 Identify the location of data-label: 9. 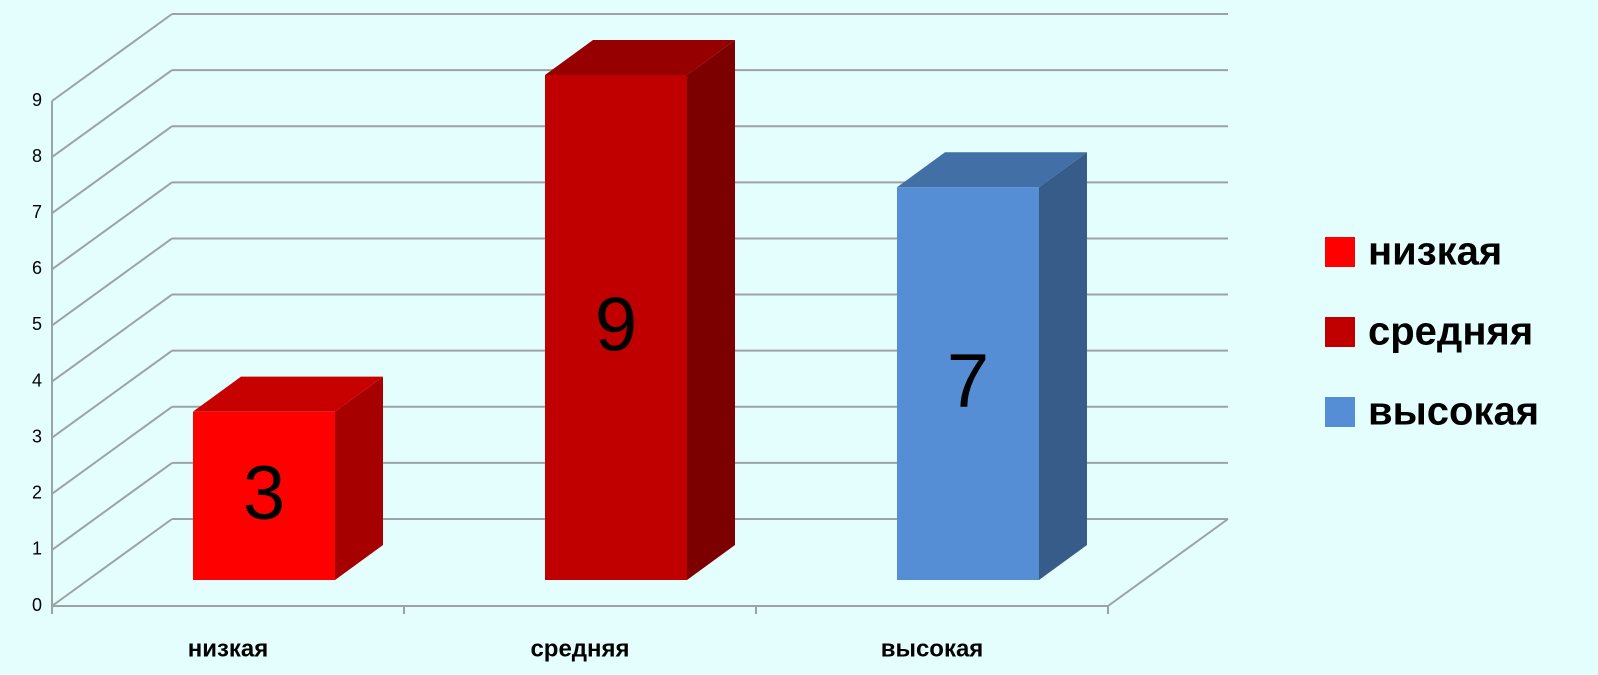
(616, 325).